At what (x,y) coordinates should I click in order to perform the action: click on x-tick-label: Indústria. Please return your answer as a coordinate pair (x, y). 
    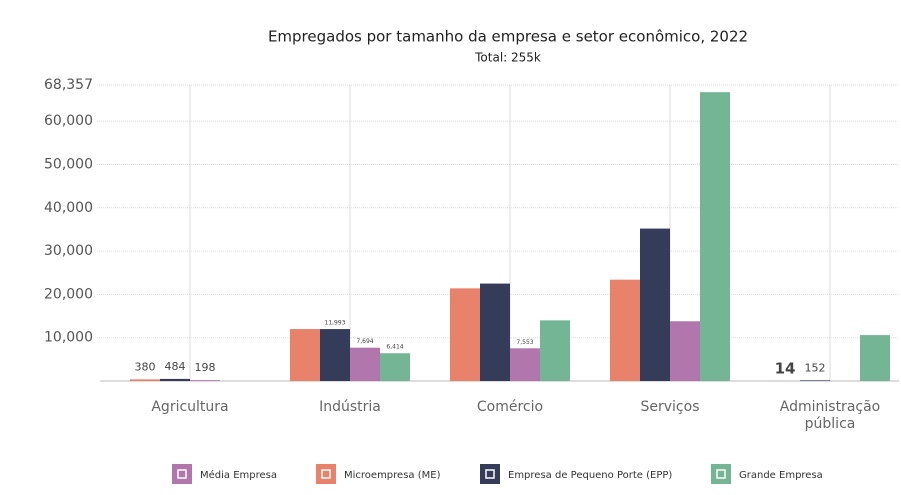
    Looking at the image, I should click on (350, 407).